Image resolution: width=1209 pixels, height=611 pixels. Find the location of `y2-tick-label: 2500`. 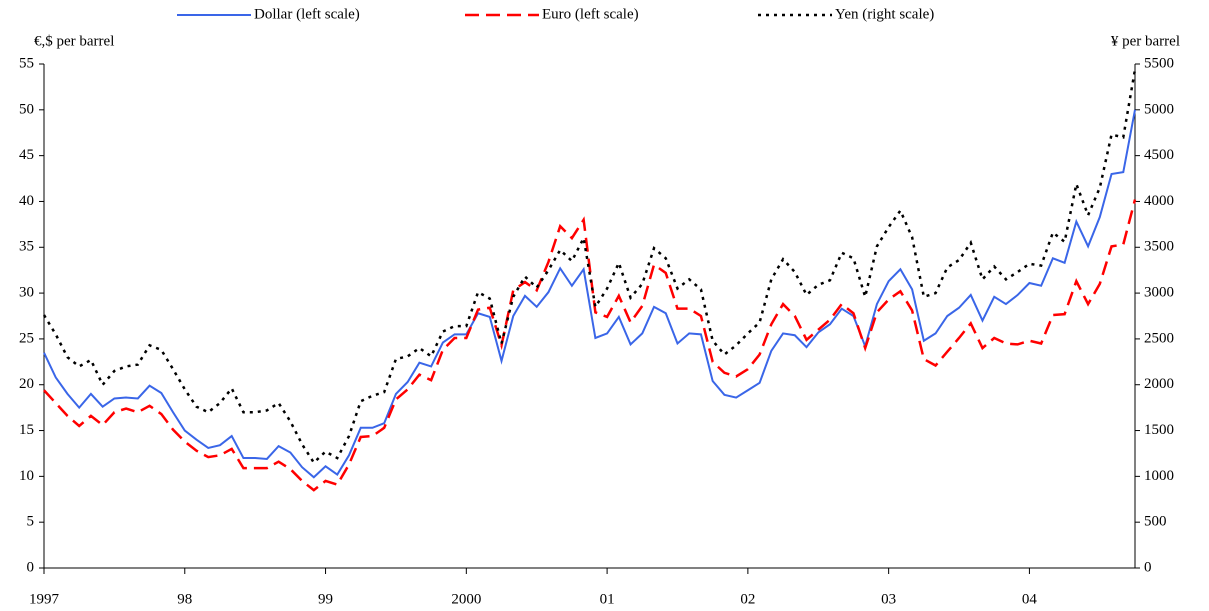

y2-tick-label: 2500 is located at coordinates (1159, 338).